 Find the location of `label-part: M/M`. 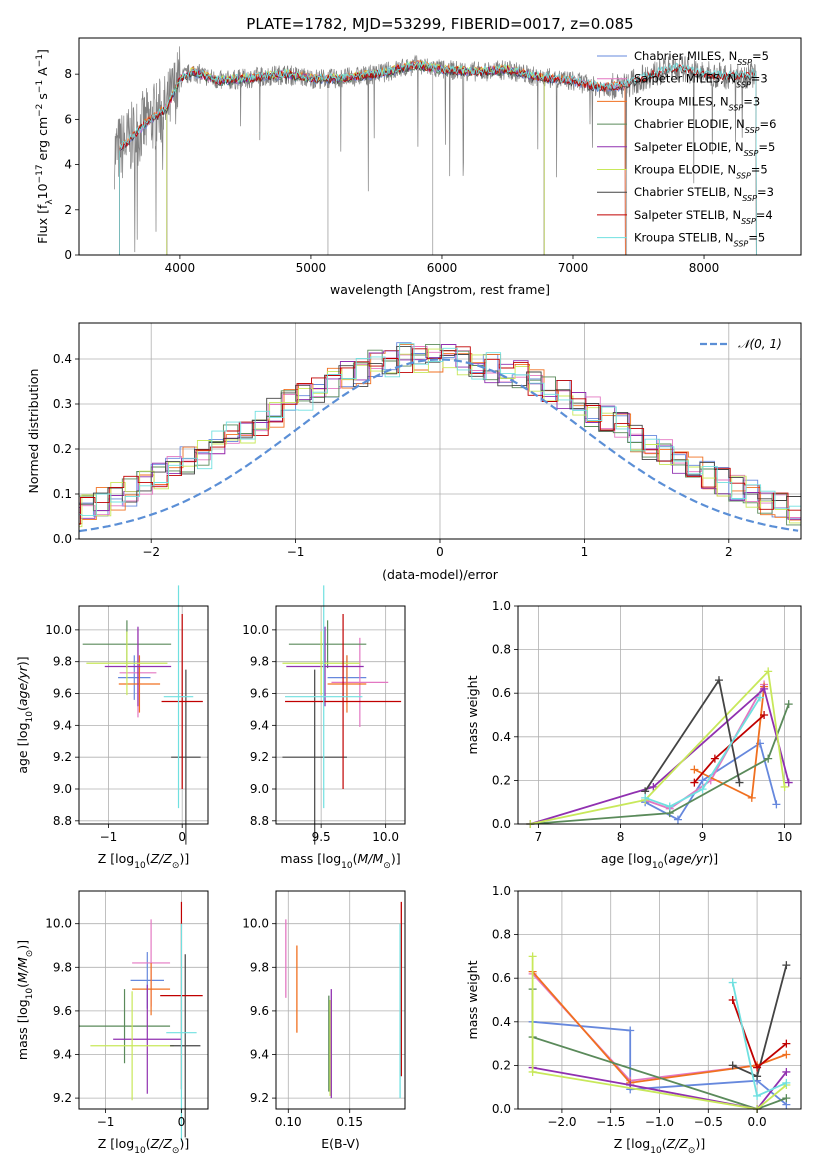

label-part: M/M is located at coordinates (371, 858).